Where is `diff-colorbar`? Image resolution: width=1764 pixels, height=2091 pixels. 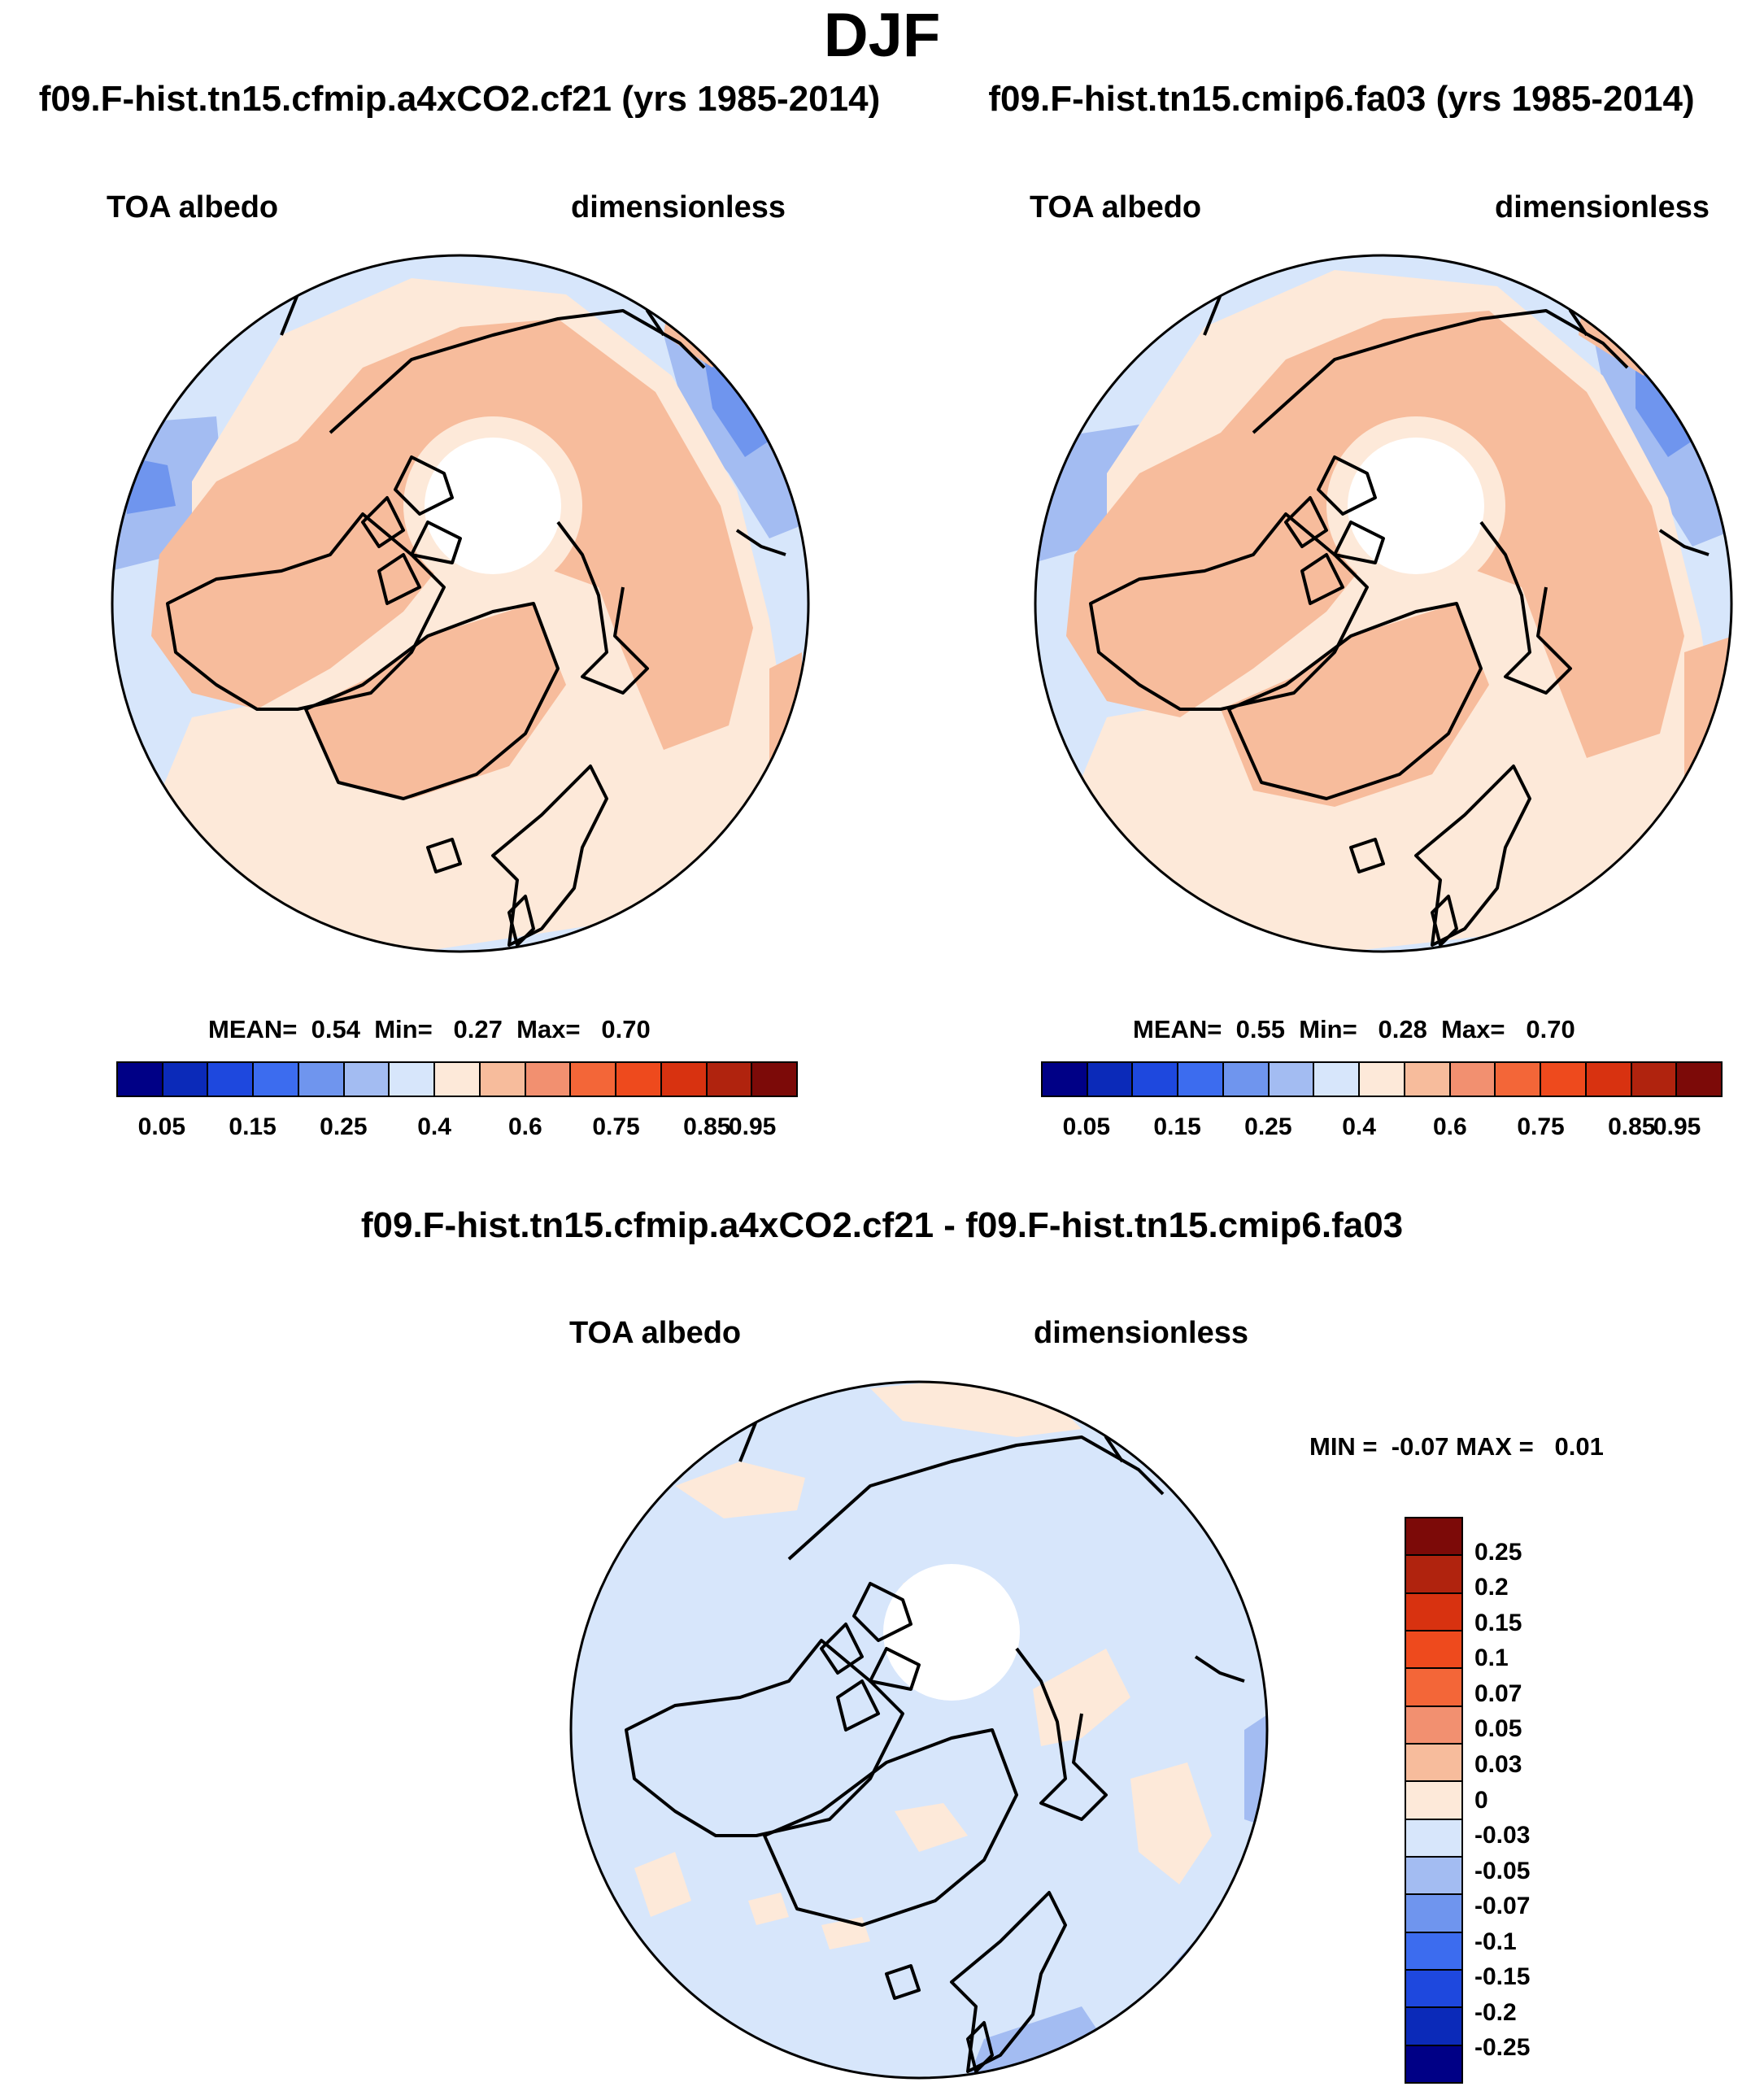
diff-colorbar is located at coordinates (1434, 1800).